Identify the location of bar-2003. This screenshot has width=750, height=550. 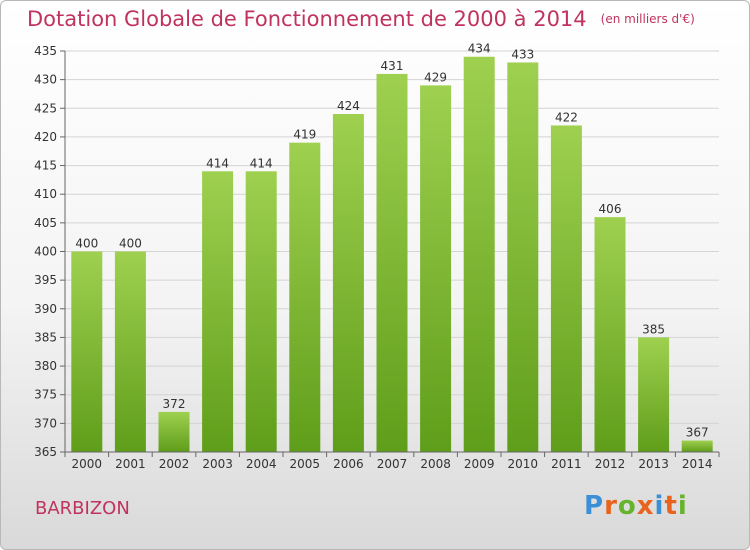
(218, 312).